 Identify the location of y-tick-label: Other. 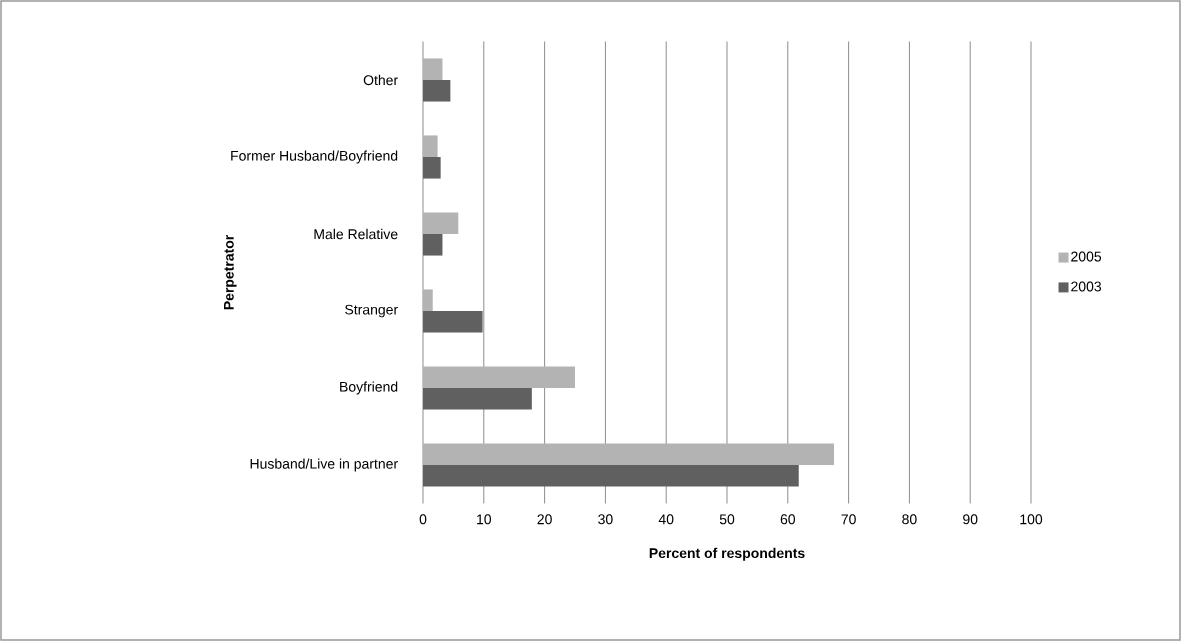
(380, 80).